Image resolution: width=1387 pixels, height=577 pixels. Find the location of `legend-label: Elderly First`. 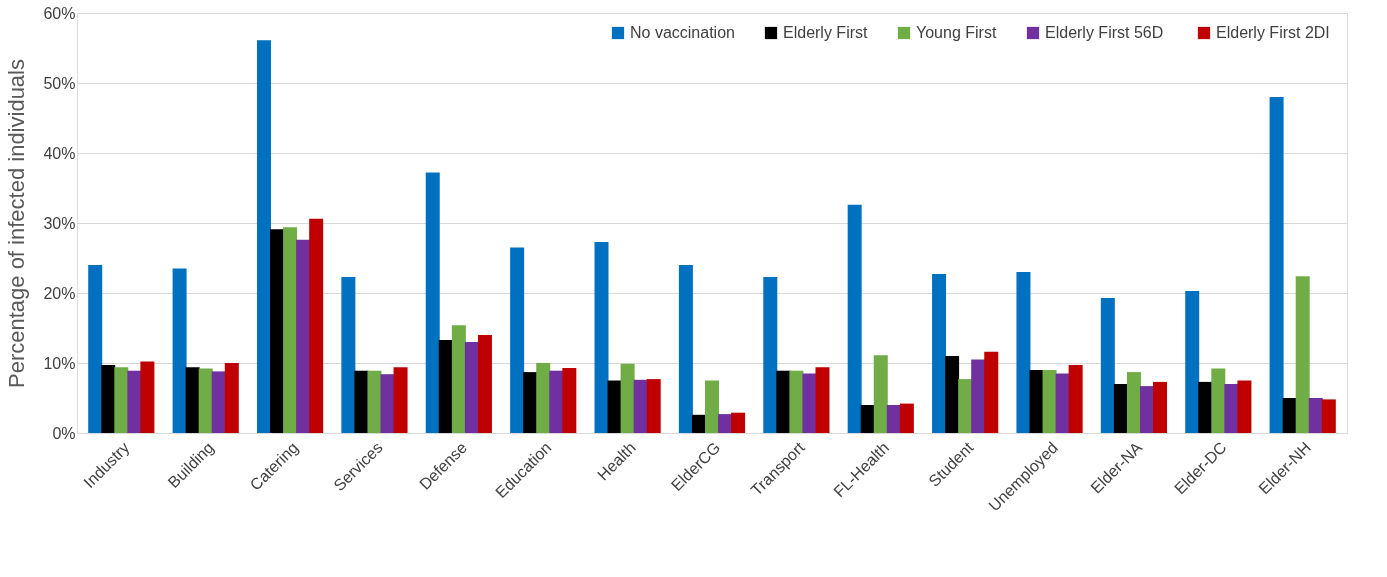

legend-label: Elderly First is located at coordinates (826, 32).